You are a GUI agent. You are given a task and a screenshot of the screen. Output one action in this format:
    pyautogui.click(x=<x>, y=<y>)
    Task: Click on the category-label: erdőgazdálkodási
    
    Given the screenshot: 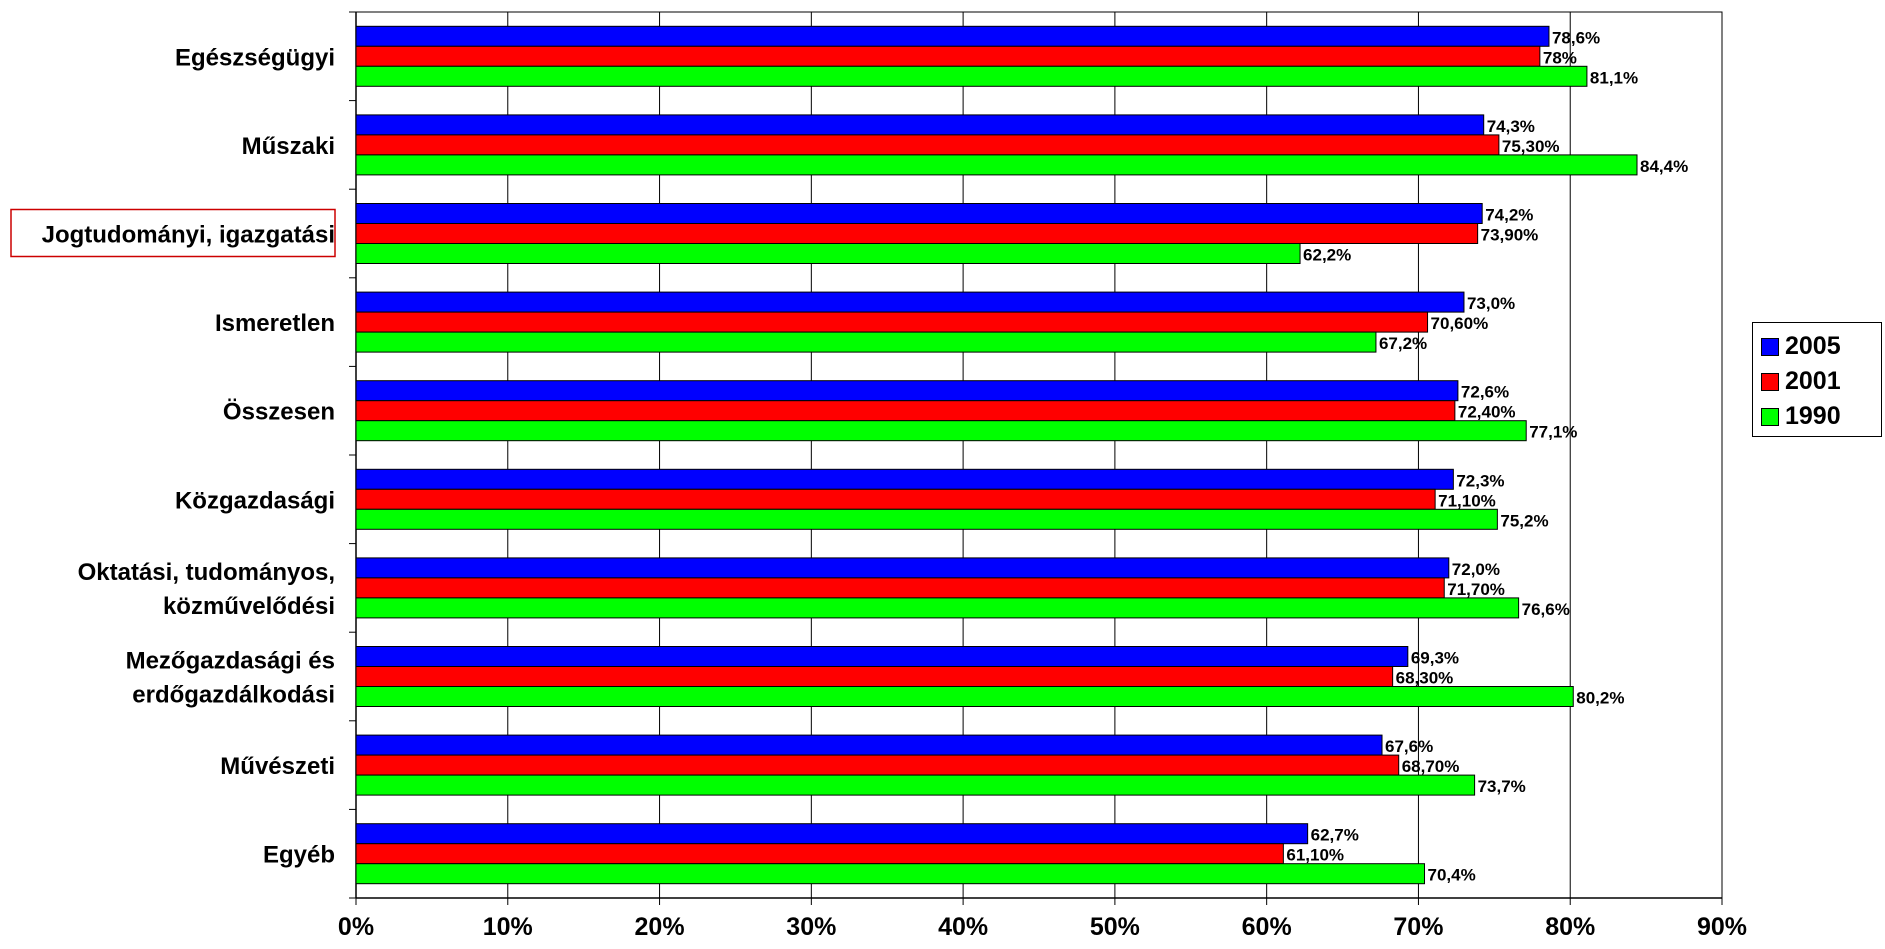 What is the action you would take?
    pyautogui.click(x=233, y=695)
    